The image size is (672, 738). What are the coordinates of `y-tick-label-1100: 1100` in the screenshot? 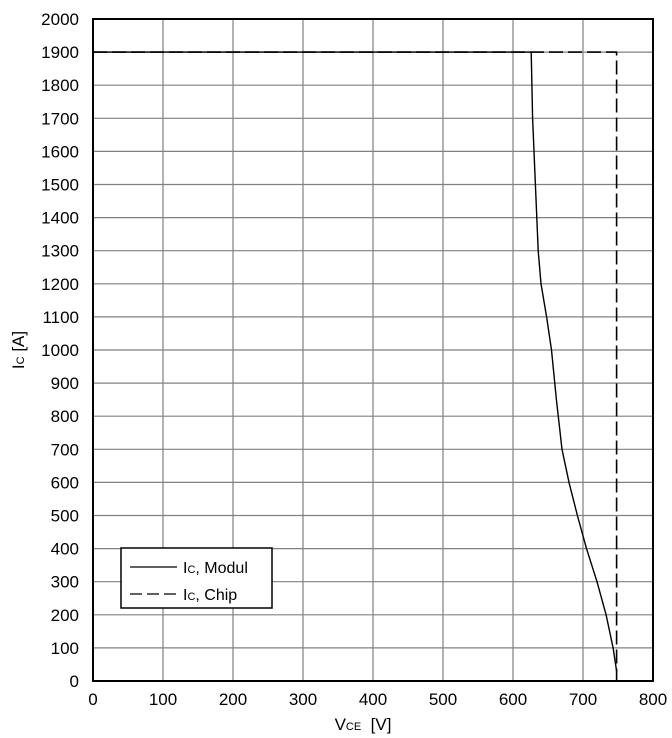 It's located at (60, 317).